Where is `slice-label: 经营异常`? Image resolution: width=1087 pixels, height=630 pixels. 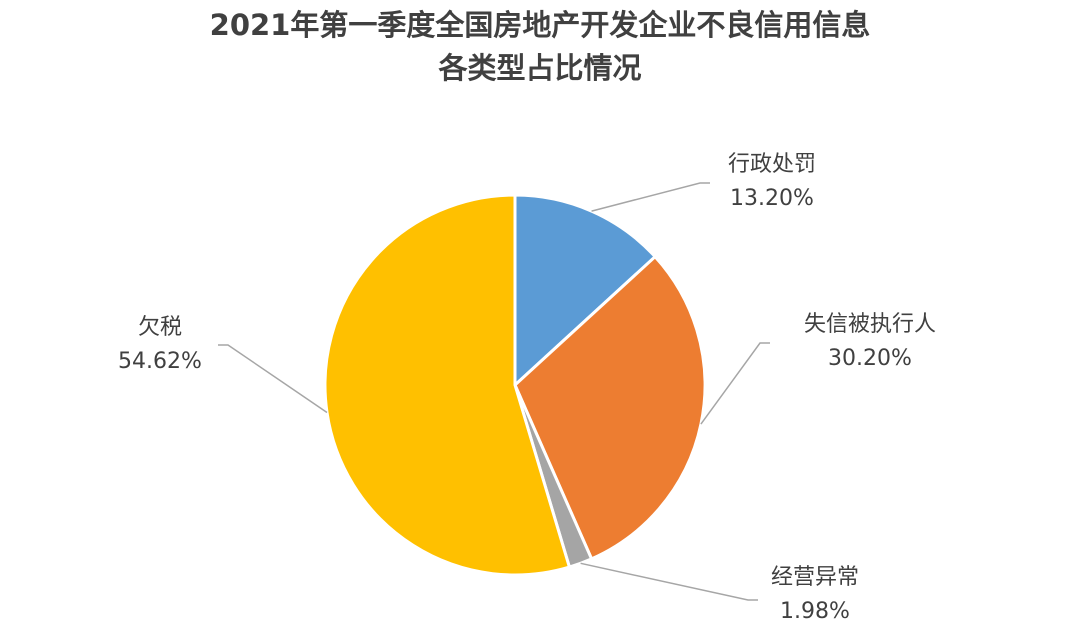
slice-label: 经营异常 is located at coordinates (815, 577).